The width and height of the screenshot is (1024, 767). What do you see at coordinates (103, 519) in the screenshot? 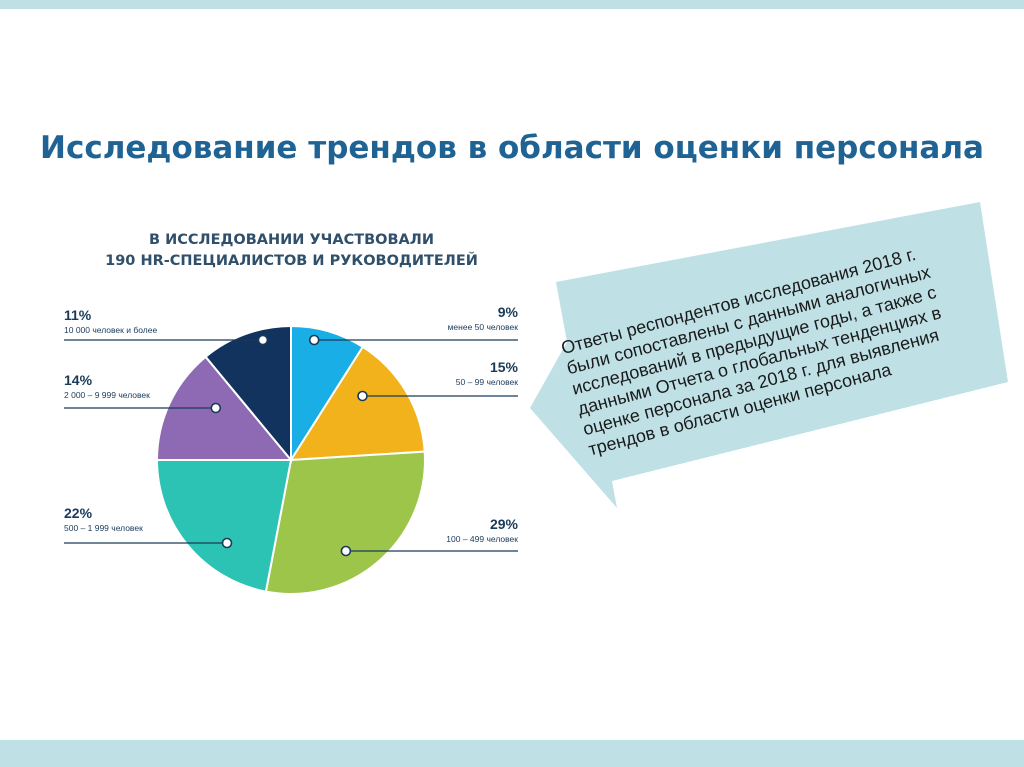
I see `label-slice-500-1999: 22% 500 – 1 999 человек` at bounding box center [103, 519].